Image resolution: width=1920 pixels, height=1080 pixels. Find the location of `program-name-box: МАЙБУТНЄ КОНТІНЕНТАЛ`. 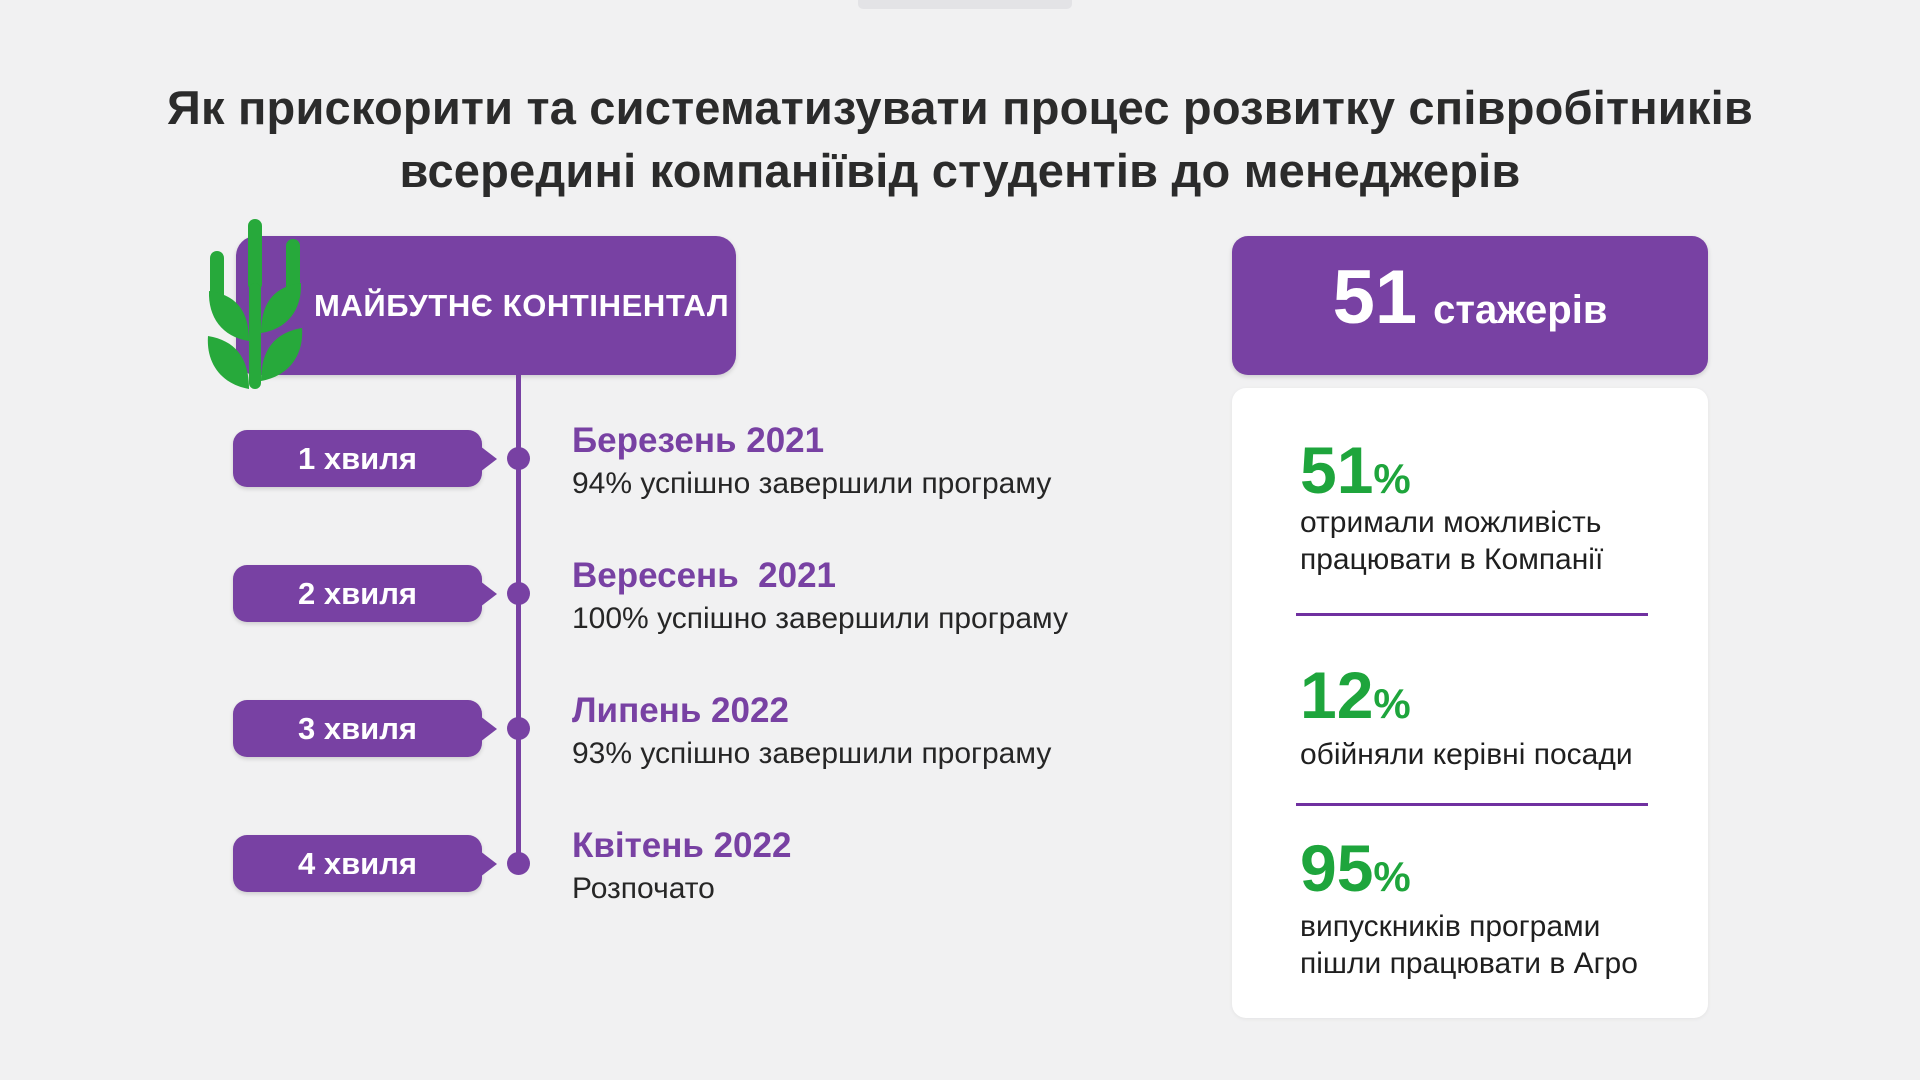

program-name-box: МАЙБУТНЄ КОНТІНЕНТАЛ is located at coordinates (486, 305).